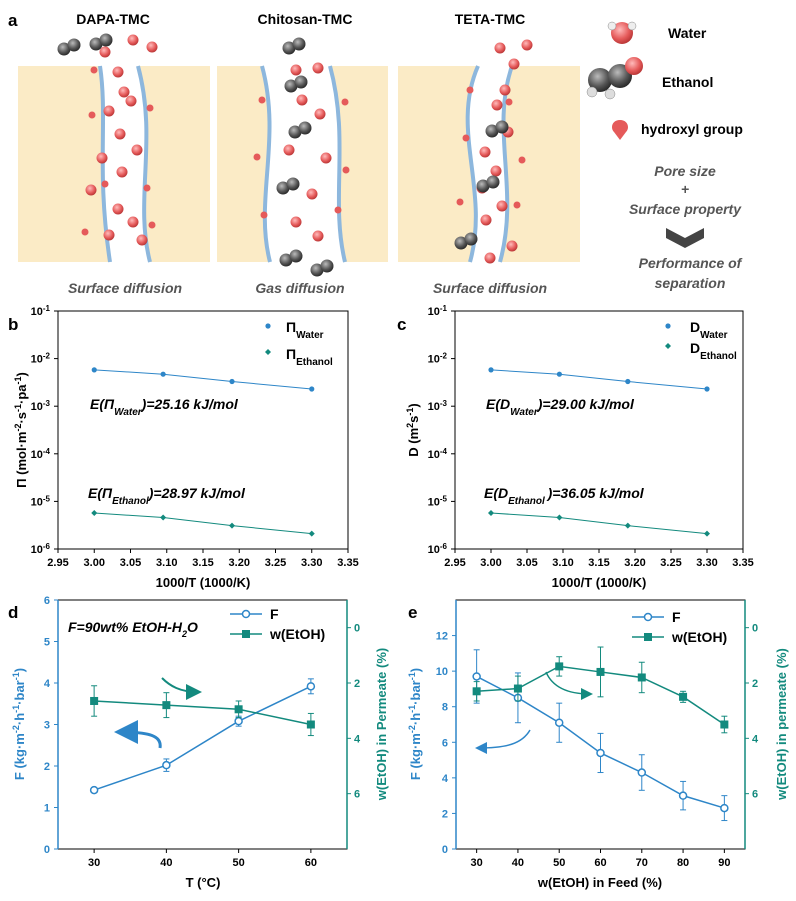 This screenshot has width=796, height=901. I want to click on x-tick-label: 3.25, so click(670, 563).